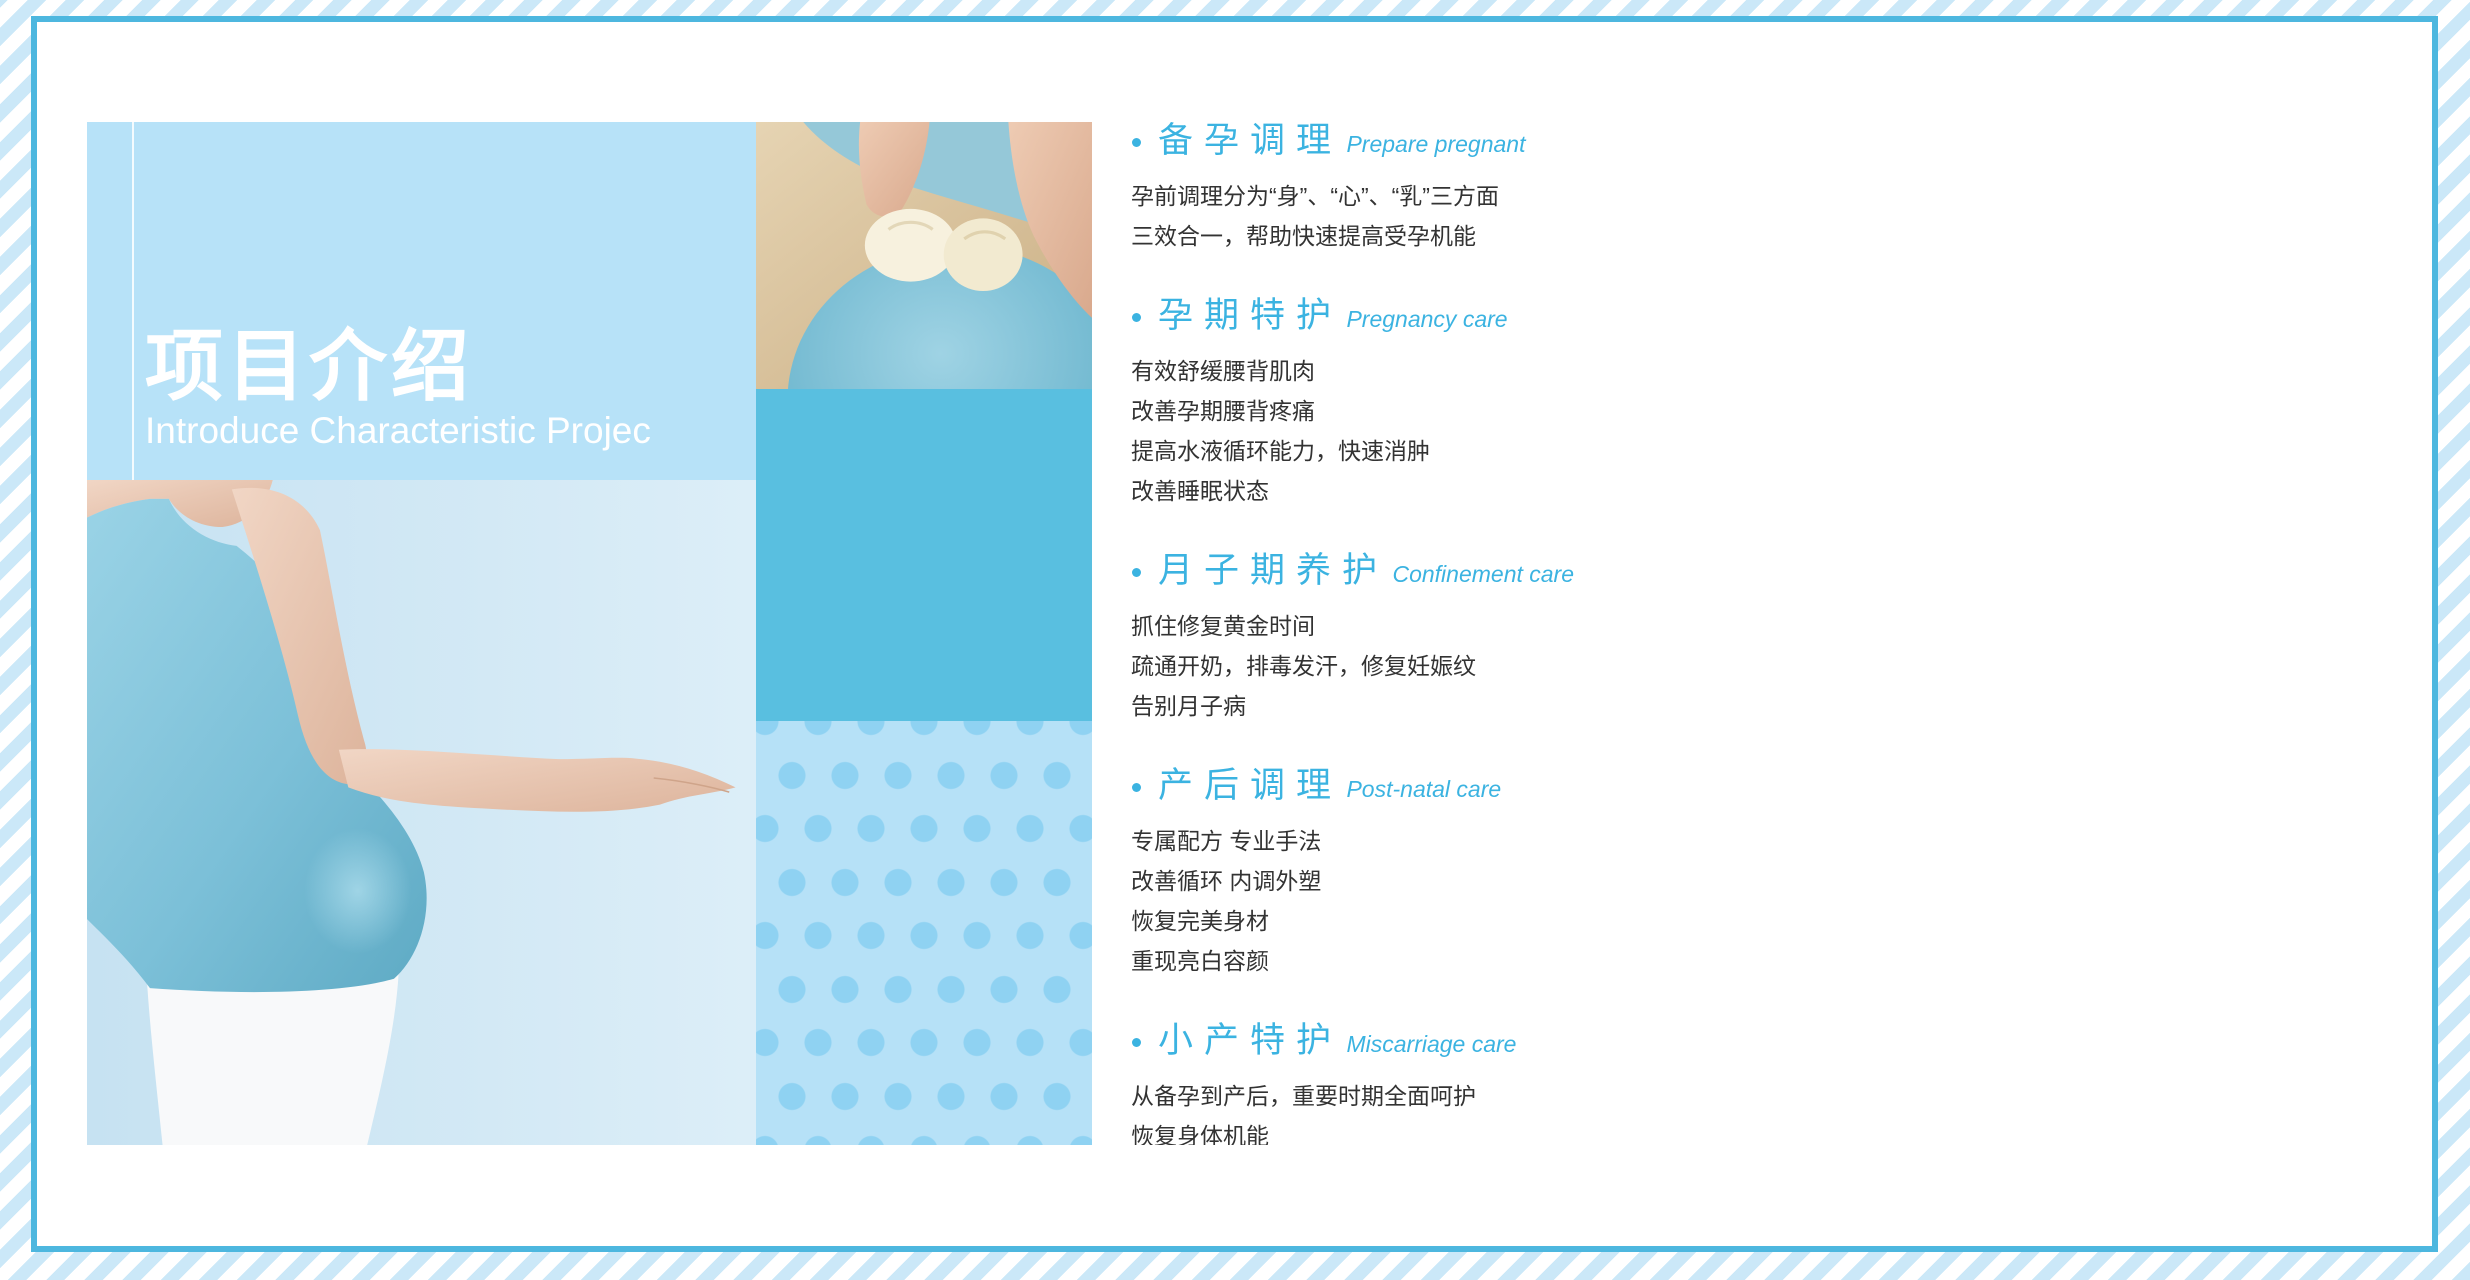  What do you see at coordinates (133, 301) in the screenshot?
I see `divider-line` at bounding box center [133, 301].